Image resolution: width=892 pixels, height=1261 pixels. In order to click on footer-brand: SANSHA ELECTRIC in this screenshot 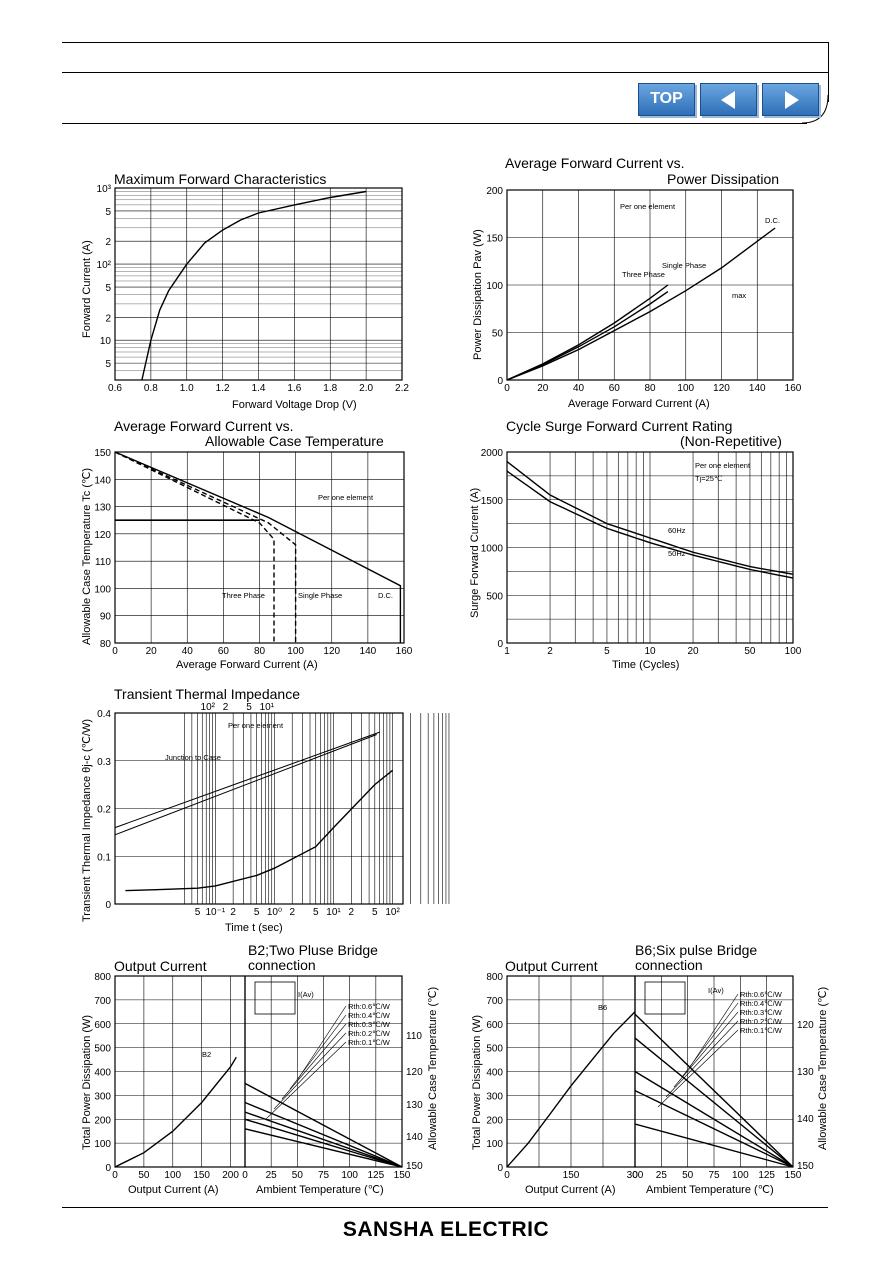, I will do `click(446, 1229)`.